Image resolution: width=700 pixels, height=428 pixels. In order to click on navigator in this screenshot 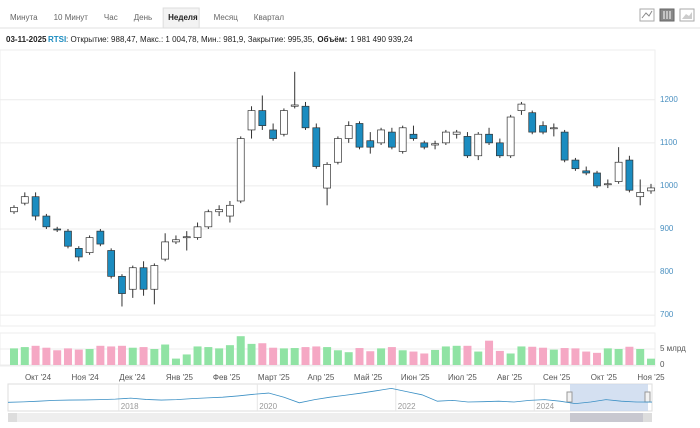, I will do `click(330, 397)`.